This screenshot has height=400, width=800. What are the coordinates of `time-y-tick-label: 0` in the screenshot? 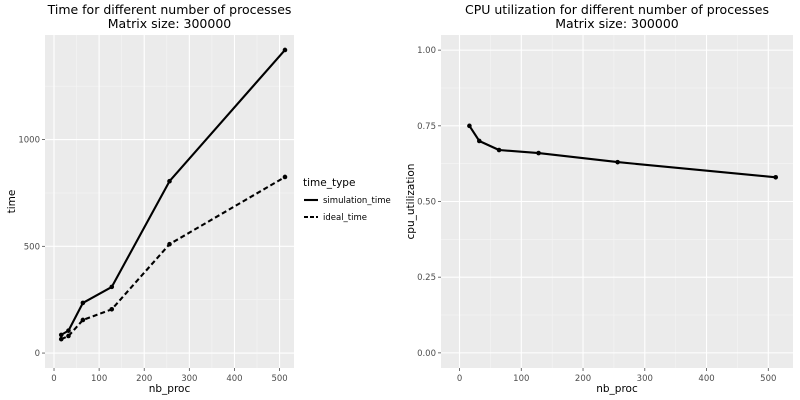 It's located at (37, 354).